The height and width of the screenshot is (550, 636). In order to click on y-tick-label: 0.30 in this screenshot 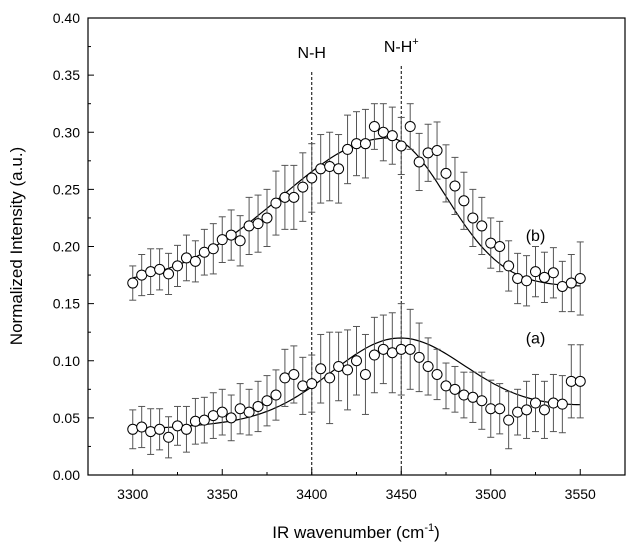, I will do `click(66, 132)`.